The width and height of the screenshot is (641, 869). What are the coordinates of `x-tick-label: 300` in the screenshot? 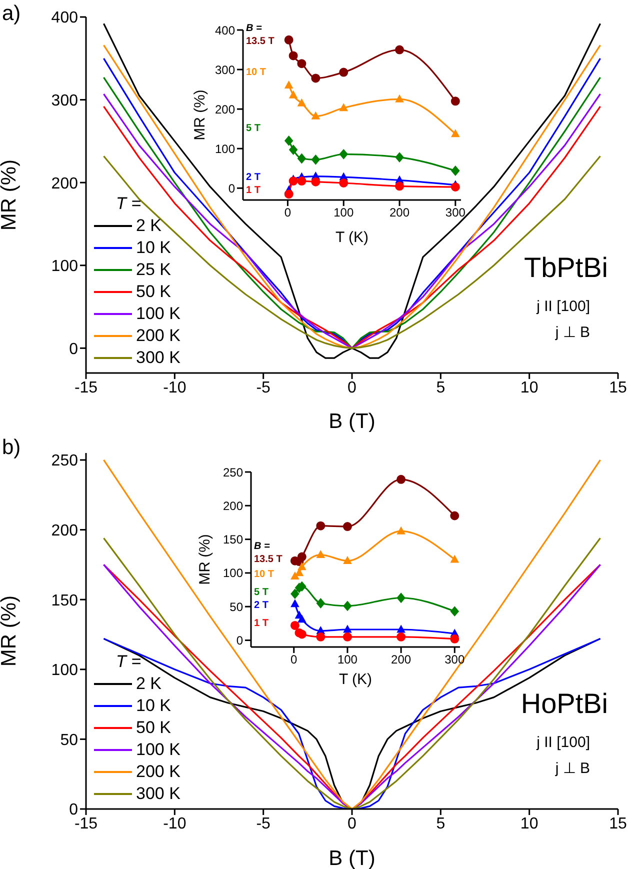 It's located at (455, 213).